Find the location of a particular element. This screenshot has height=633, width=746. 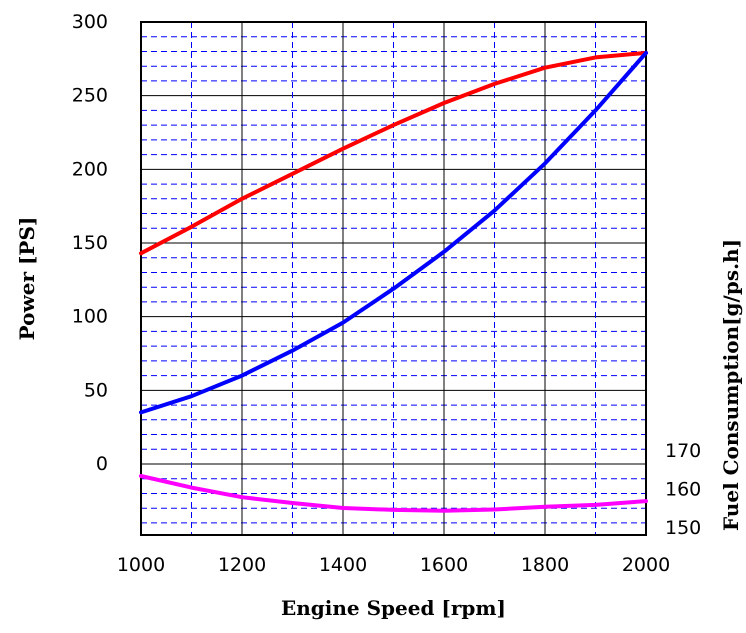

y-left-tick-label: 100 is located at coordinates (90, 317).